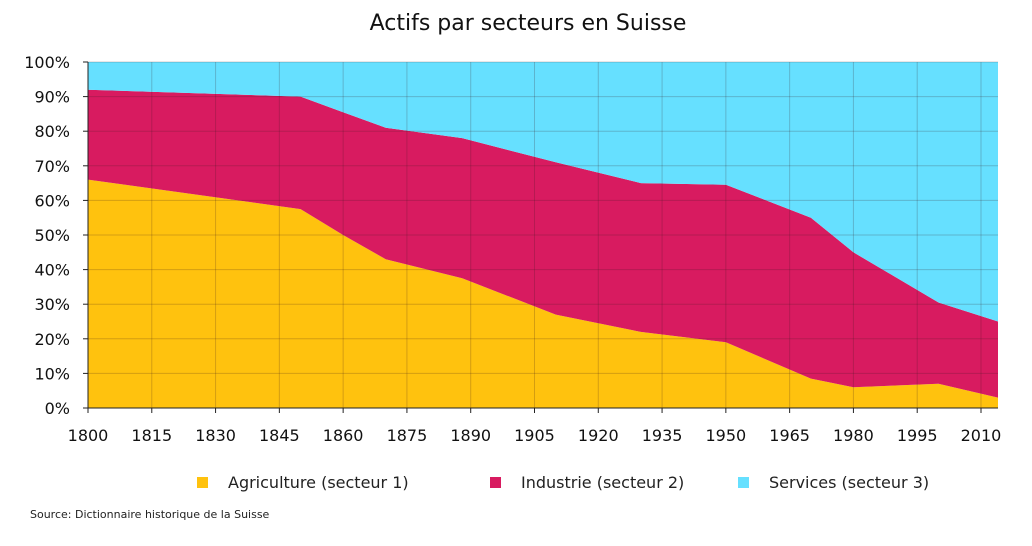 This screenshot has height=546, width=1032. Describe the element at coordinates (853, 435) in the screenshot. I see `x-tick-label: 1980` at that location.